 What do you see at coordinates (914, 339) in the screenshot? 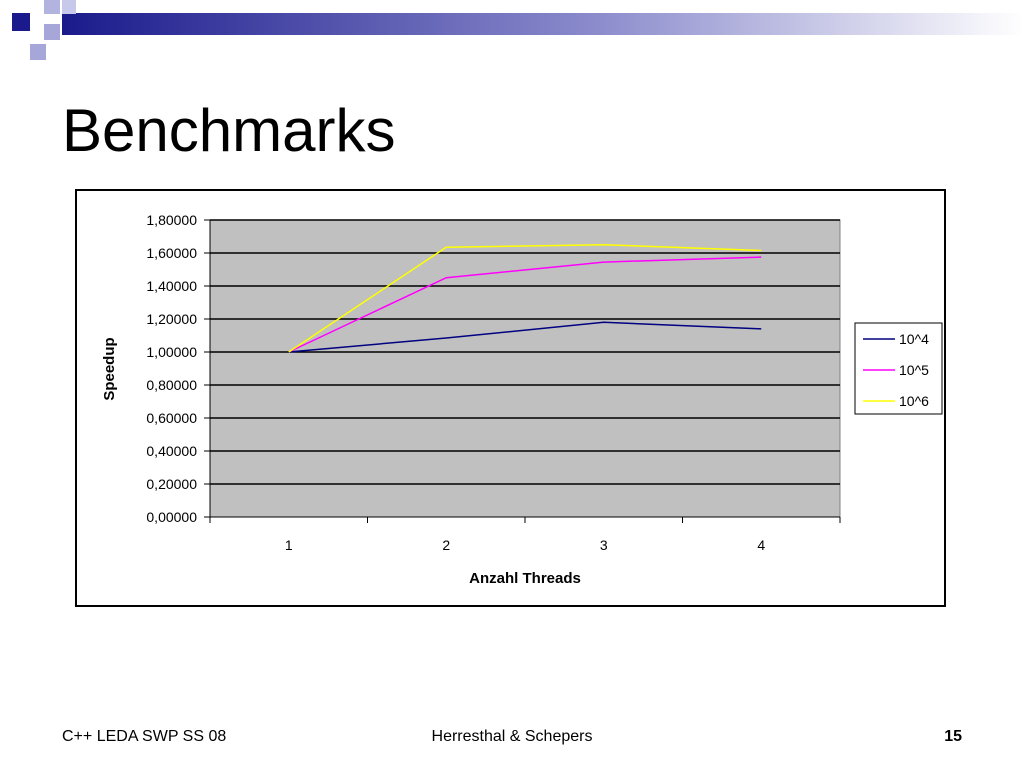
I see `legend-label: 10^4` at bounding box center [914, 339].